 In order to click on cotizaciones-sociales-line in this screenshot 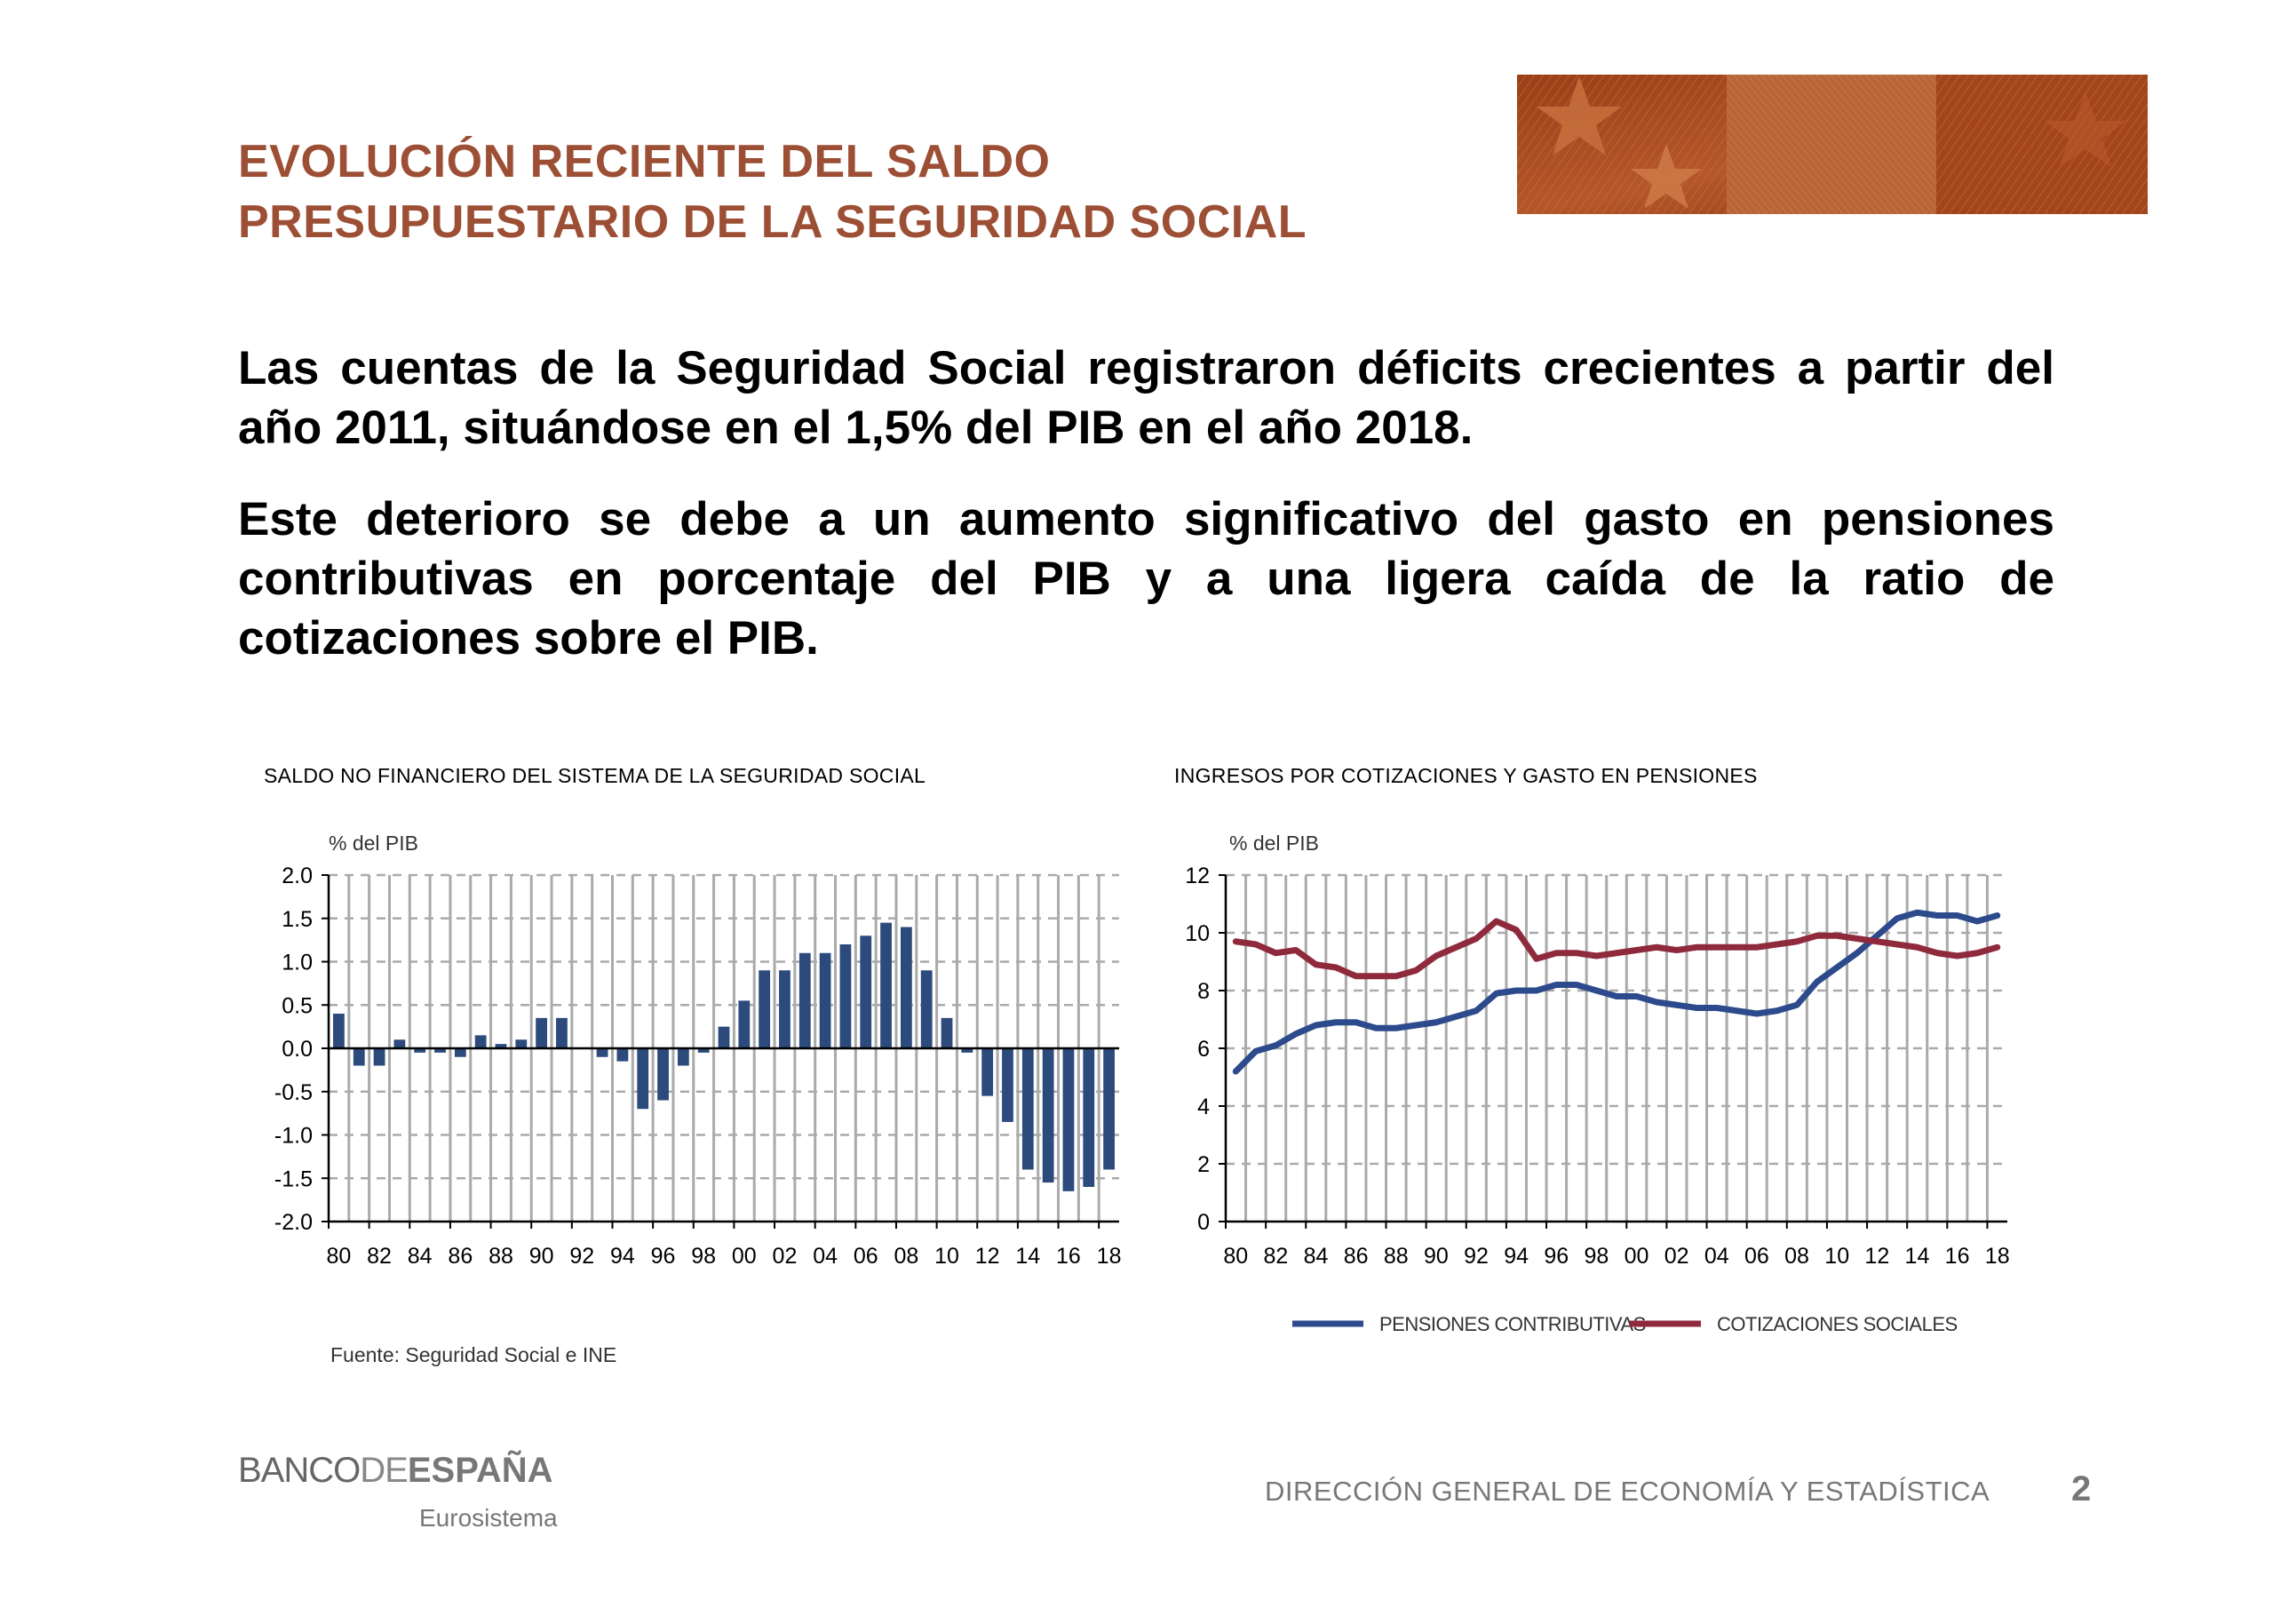, I will do `click(1616, 949)`.